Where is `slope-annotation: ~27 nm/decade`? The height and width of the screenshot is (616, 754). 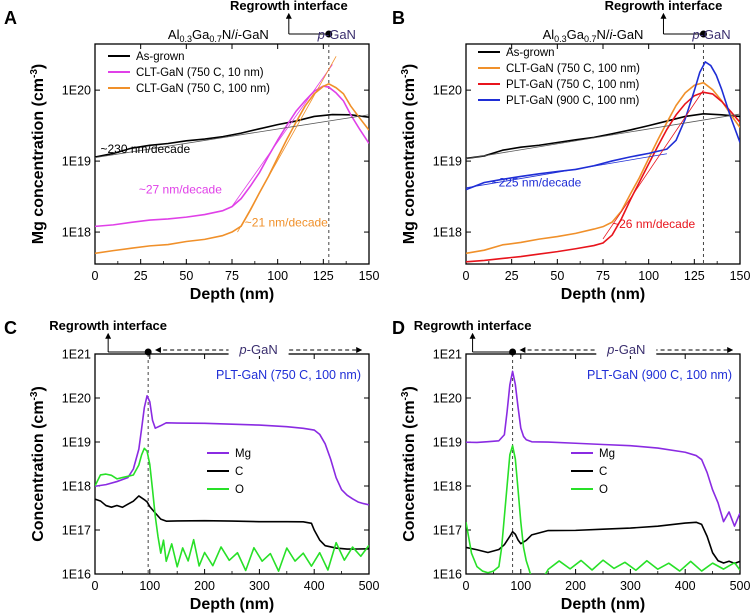 slope-annotation: ~27 nm/decade is located at coordinates (180, 189).